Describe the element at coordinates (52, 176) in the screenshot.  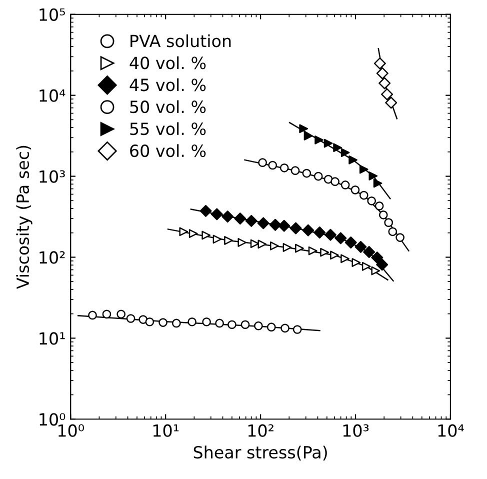
I see `y-tick-label: 10³` at that location.